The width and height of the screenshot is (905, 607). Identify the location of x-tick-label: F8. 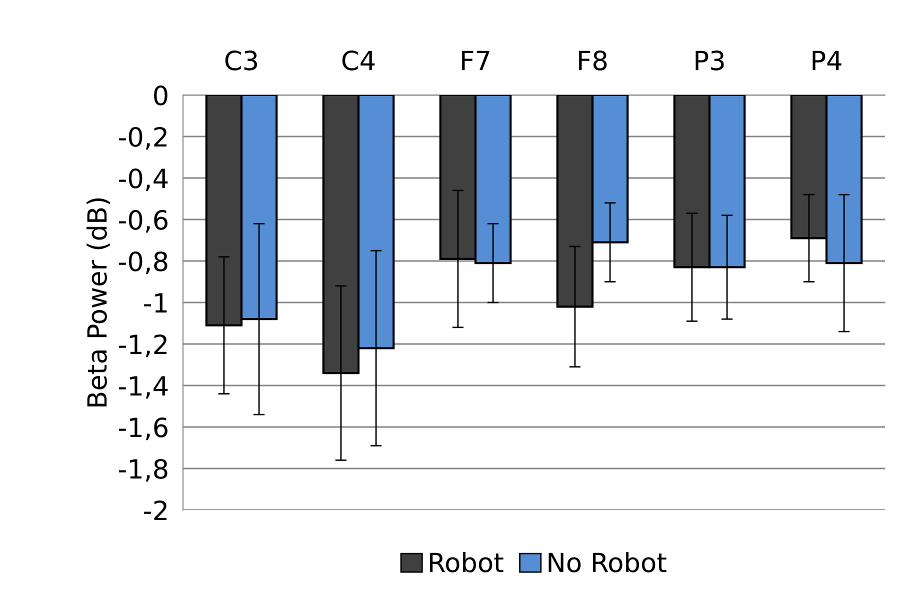
(593, 60).